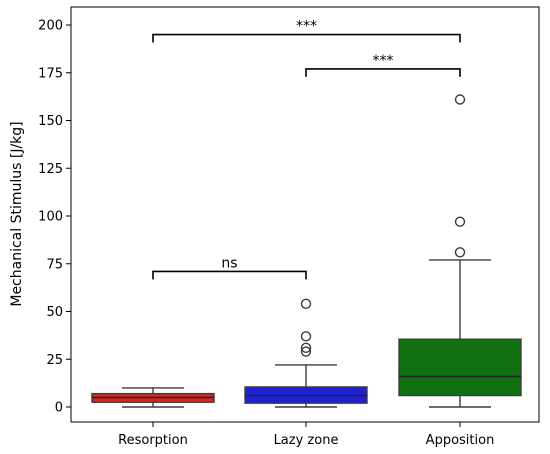 This screenshot has height=454, width=550. I want to click on y-tick-label: 175, so click(50, 73).